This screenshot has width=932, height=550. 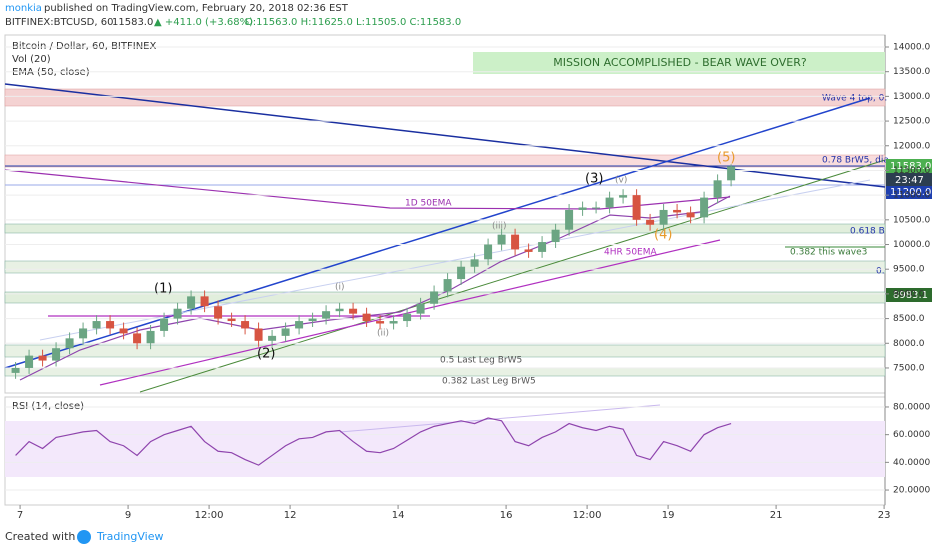 I want to click on banner-text: MISSION ACCOMPLISHED - BEAR WAVE OVER?, so click(x=680, y=62).